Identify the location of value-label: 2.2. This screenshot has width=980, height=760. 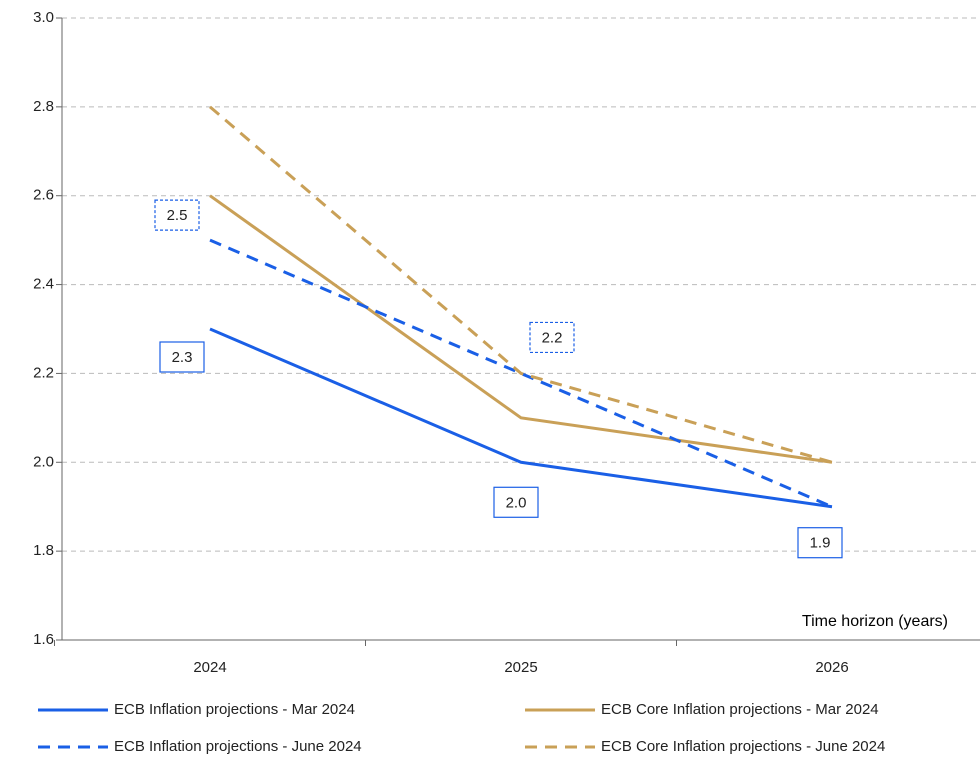
(552, 337).